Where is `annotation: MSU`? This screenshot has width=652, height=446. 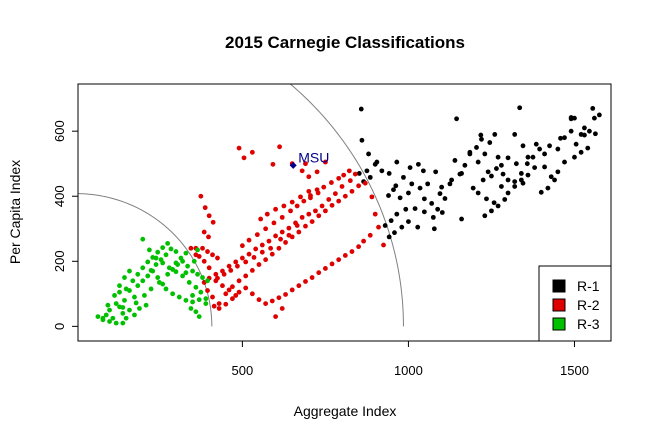 annotation: MSU is located at coordinates (309, 159).